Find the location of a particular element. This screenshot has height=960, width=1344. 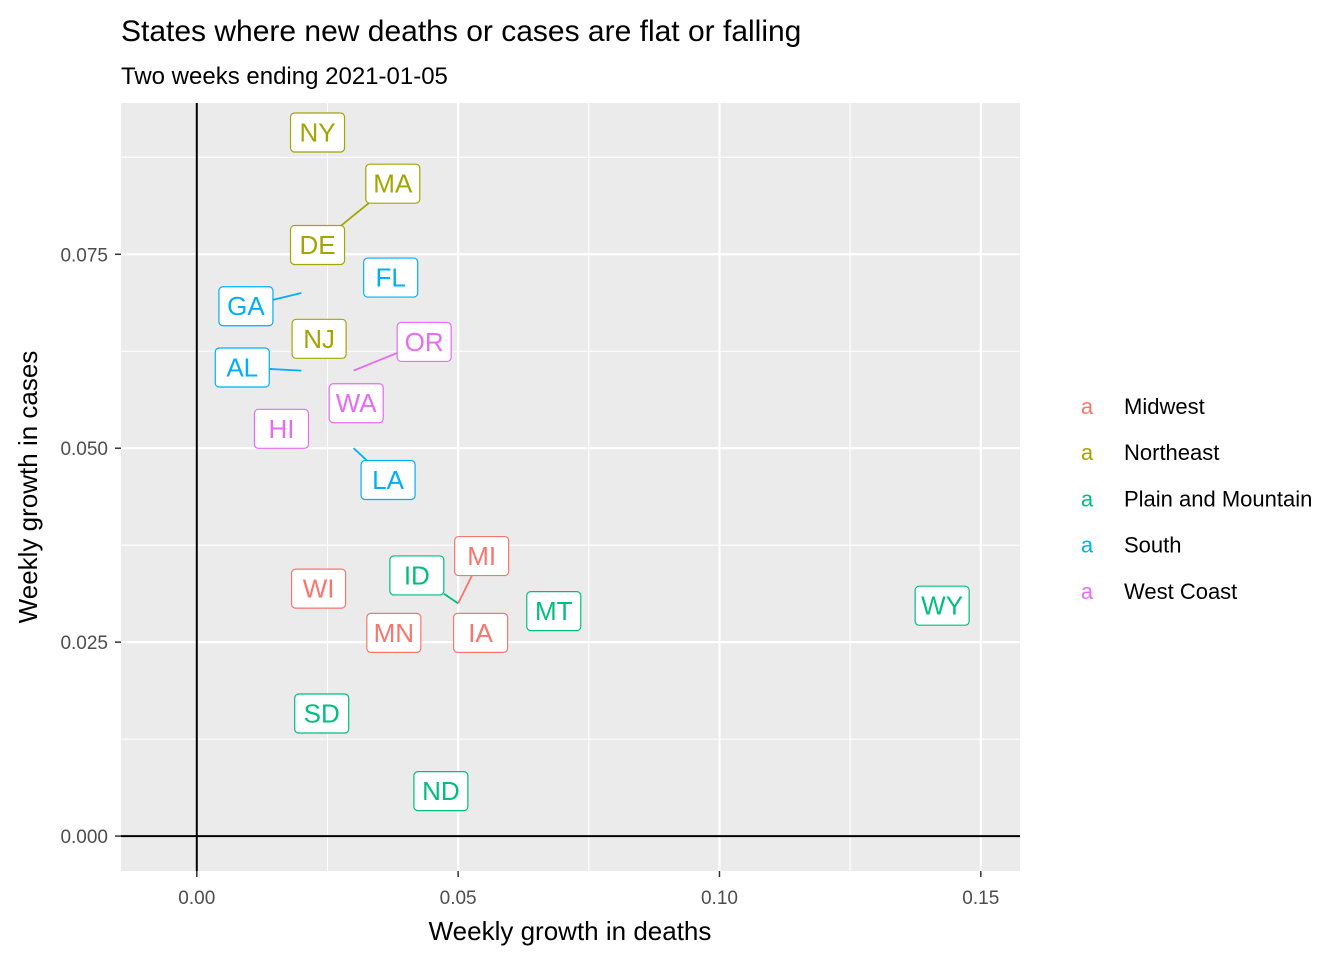

y-tick-label: 0.050 is located at coordinates (84, 449).